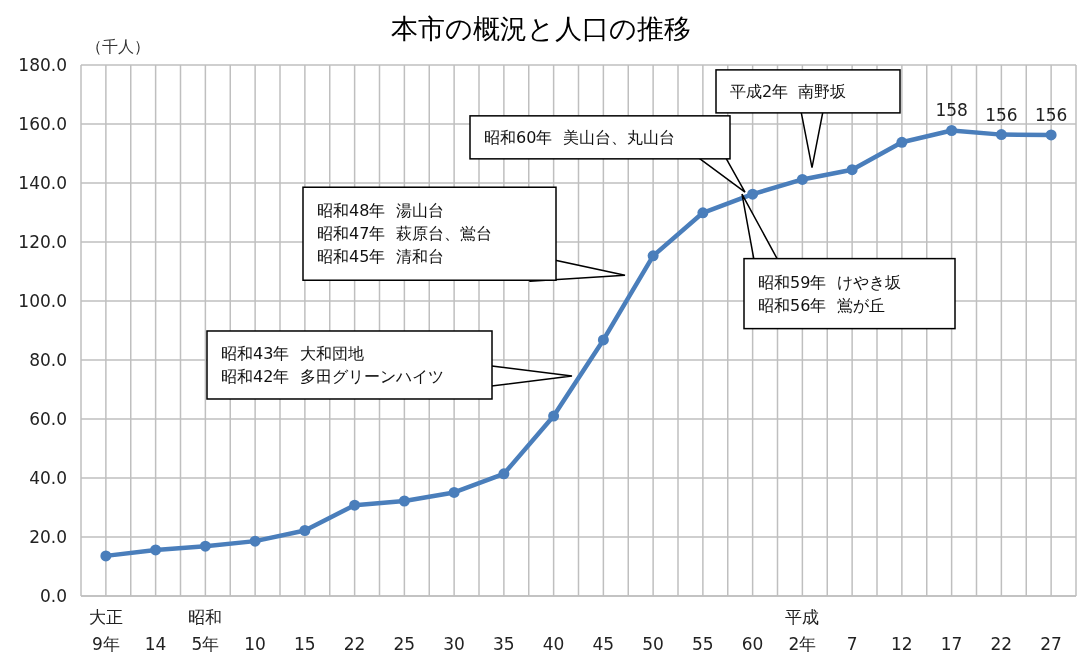 The image size is (1081, 672). Describe the element at coordinates (380, 211) in the screenshot. I see `annotation: 昭和48年 湯山台` at that location.